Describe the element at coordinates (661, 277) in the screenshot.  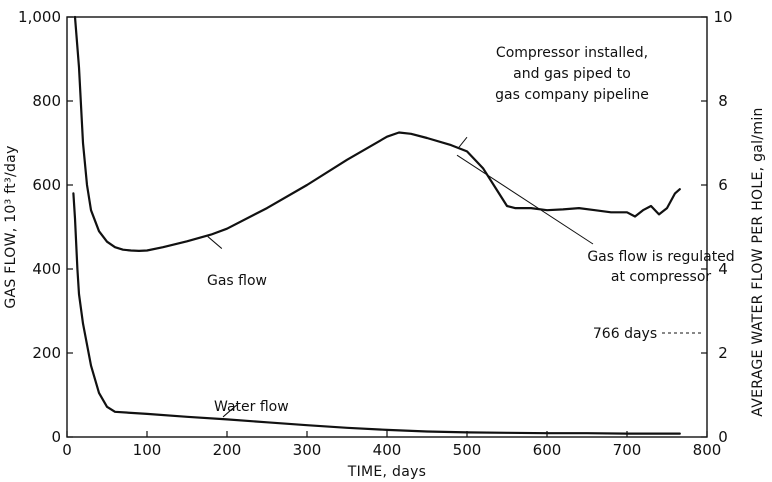
I see `regulated-note-line2: at compressor` at that location.